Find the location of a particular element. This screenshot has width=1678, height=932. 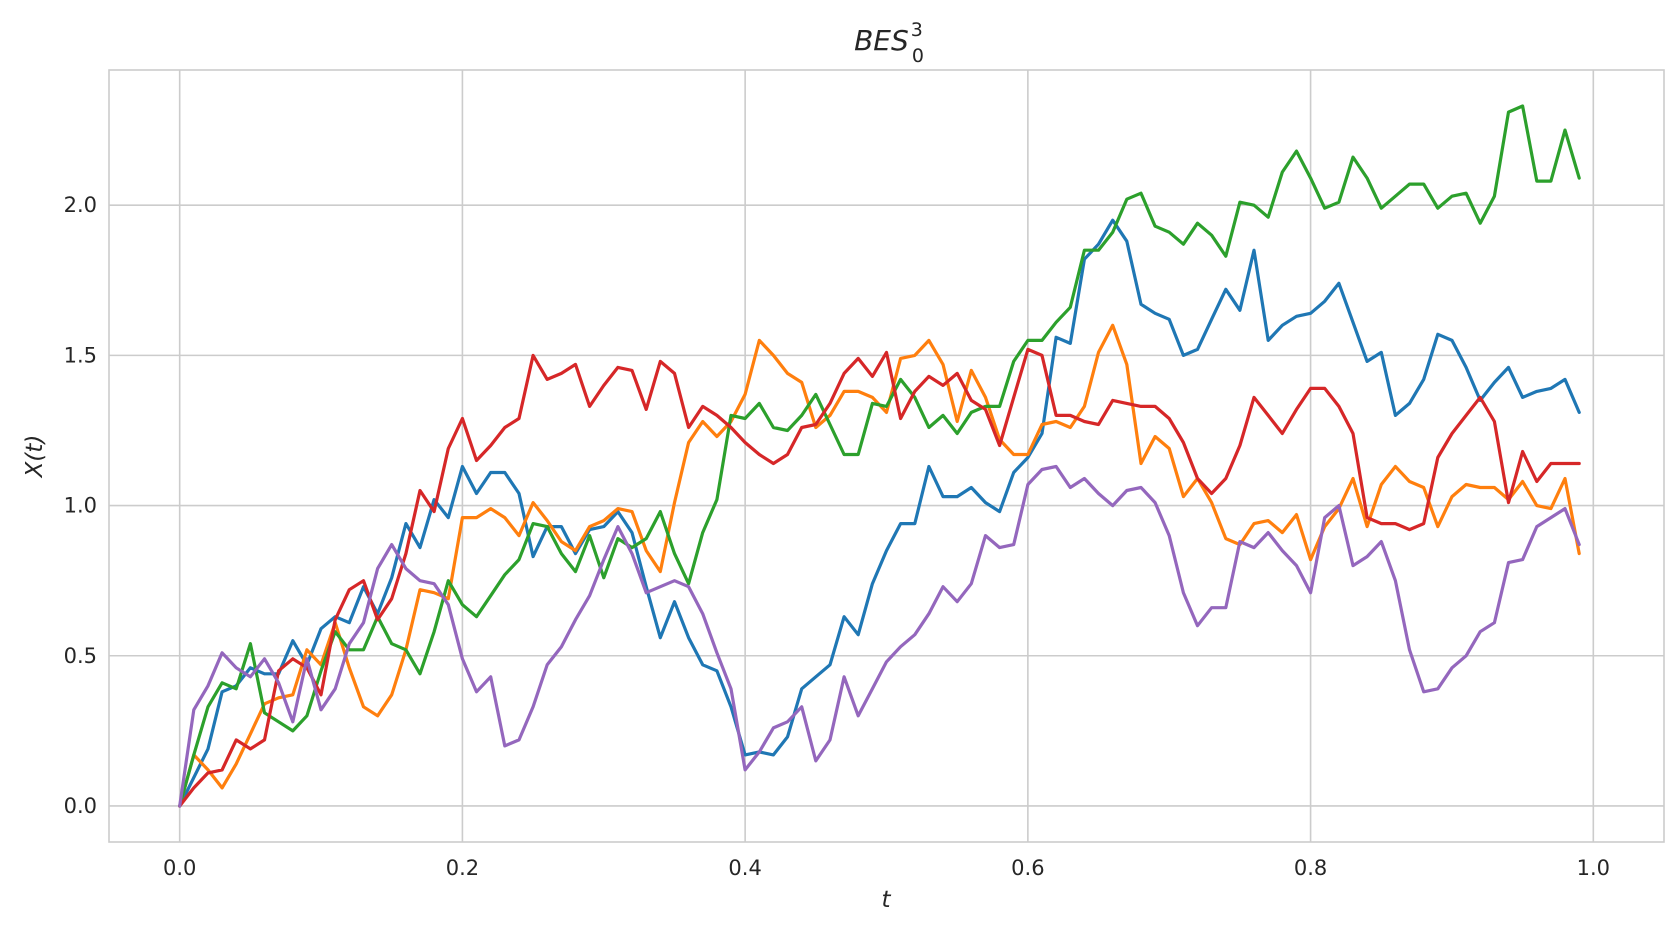

x-tick-labels: 0.0 0.2 0.4 0.6 0.8 1.0 is located at coordinates (886, 868).